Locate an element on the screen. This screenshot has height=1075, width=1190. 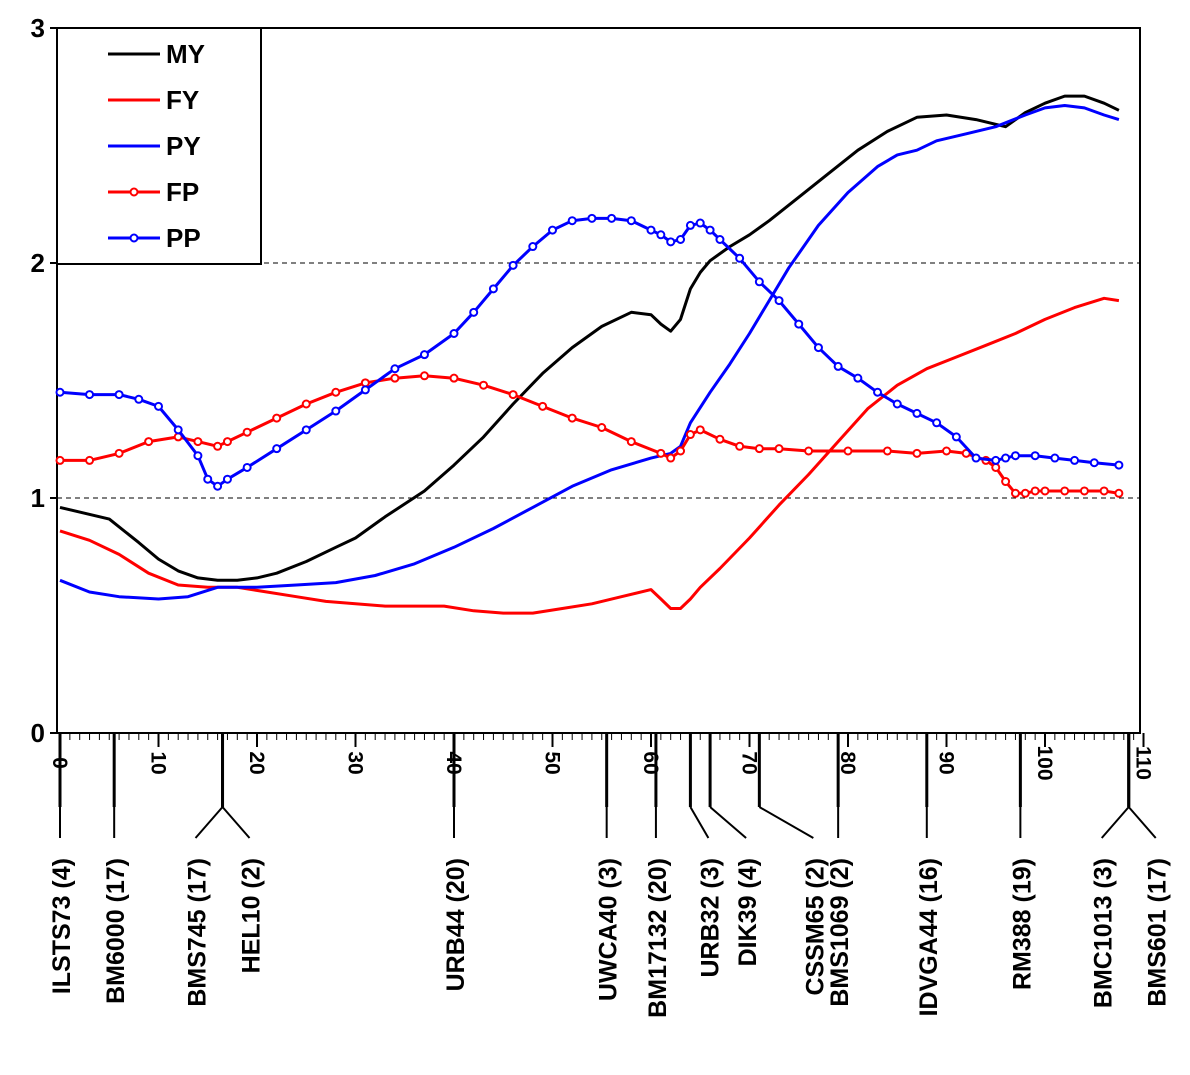
marker-leader-line-dik39 is located at coordinates (728, 822).